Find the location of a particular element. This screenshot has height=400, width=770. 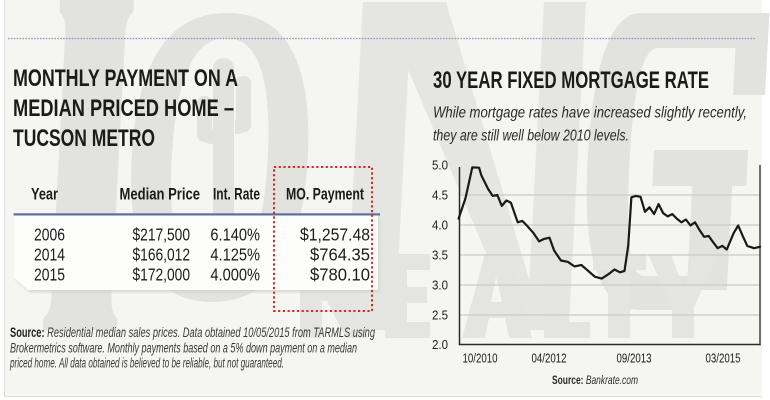

svg-text: 2.0 is located at coordinates (440, 345).